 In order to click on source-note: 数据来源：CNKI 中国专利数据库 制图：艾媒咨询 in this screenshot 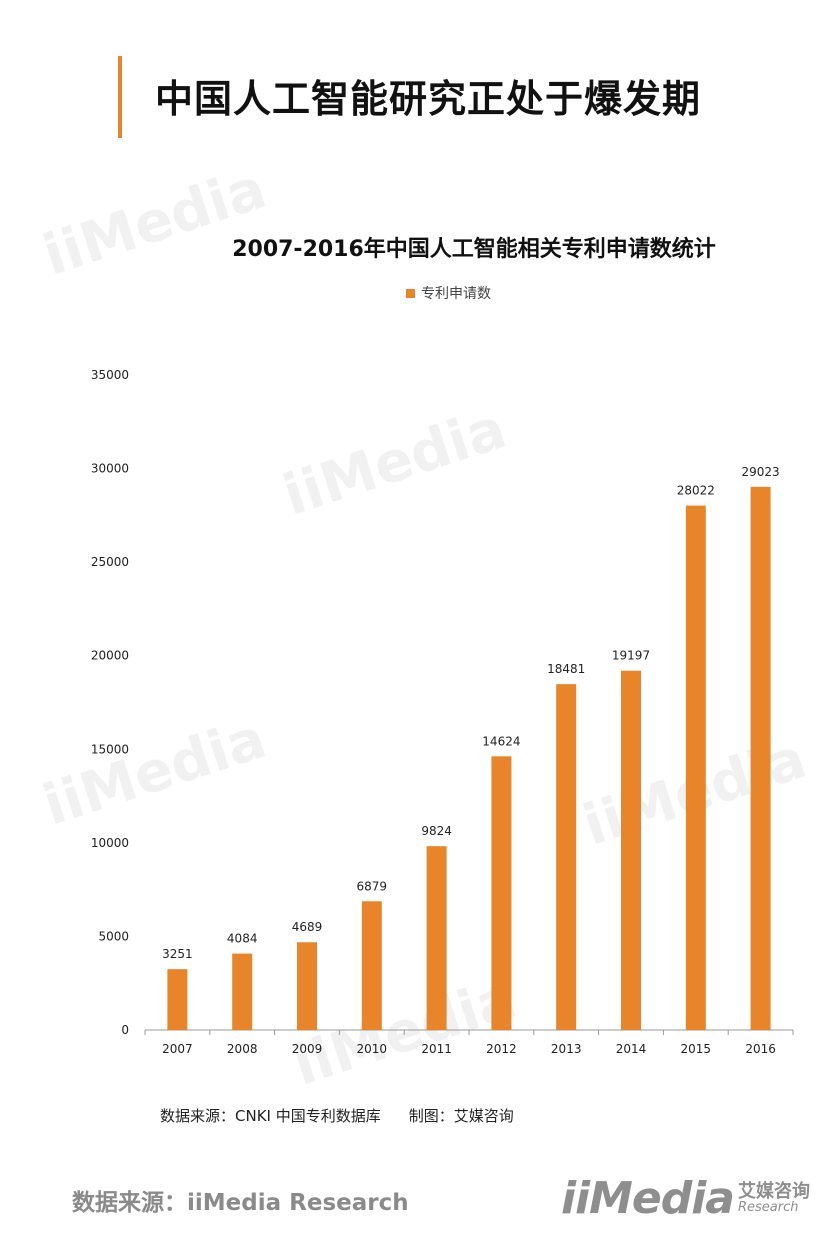, I will do `click(337, 1115)`.